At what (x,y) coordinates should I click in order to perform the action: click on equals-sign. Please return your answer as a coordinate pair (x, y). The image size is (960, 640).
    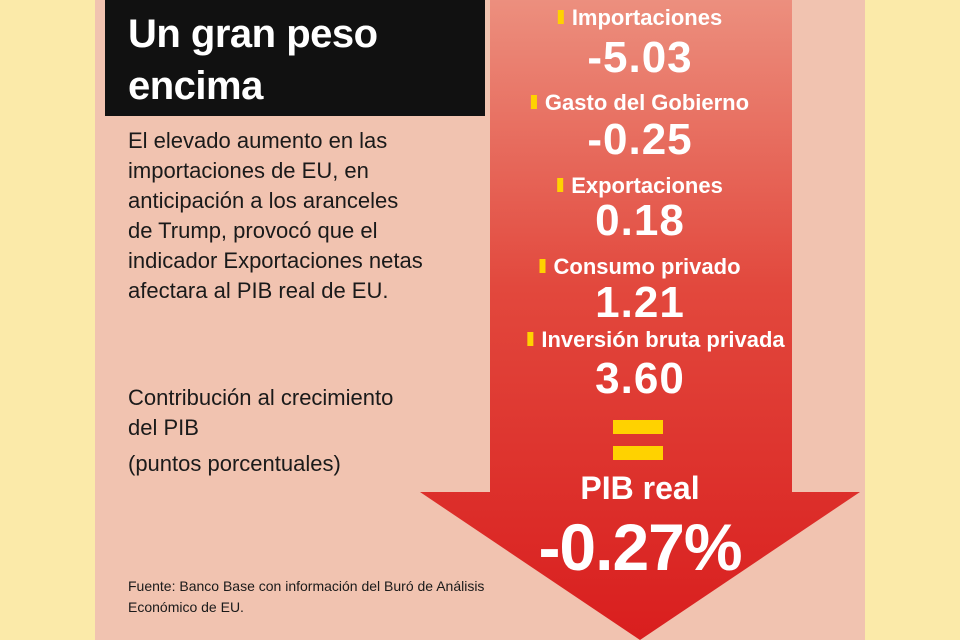
    Looking at the image, I should click on (638, 442).